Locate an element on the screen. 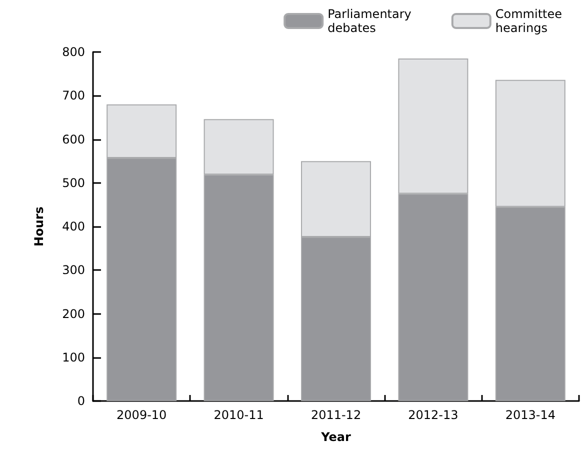 This screenshot has height=454, width=587. x-axis-title: Year is located at coordinates (335, 437).